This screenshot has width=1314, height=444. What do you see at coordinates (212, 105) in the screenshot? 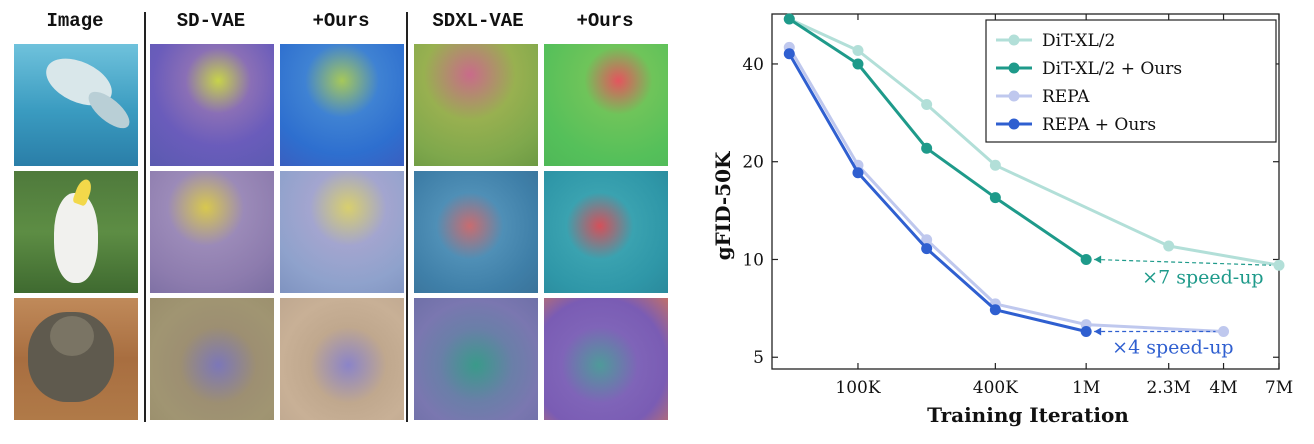
I see `sd-vae-feature-shark` at bounding box center [212, 105].